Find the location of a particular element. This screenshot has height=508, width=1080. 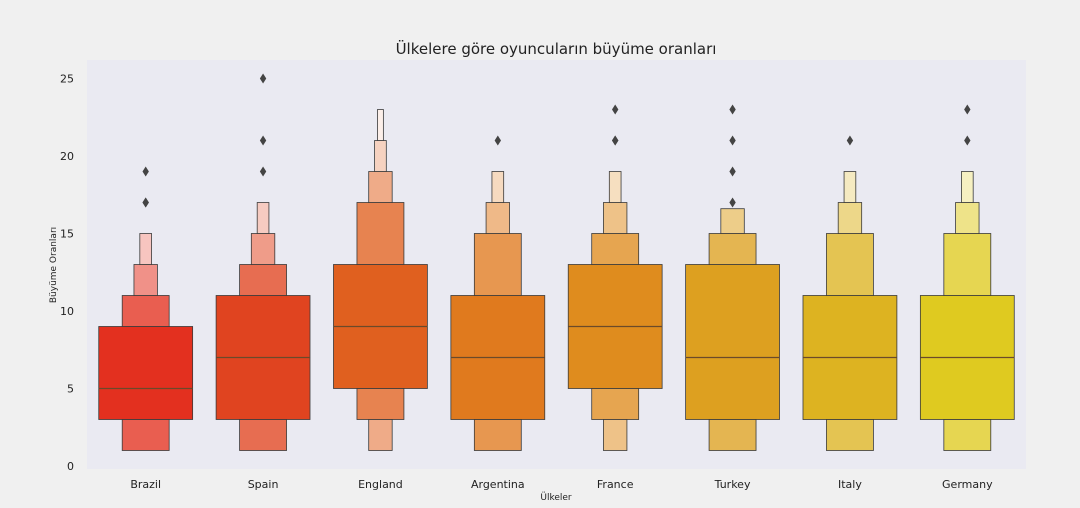

boxen-group-brazil is located at coordinates (146, 308).